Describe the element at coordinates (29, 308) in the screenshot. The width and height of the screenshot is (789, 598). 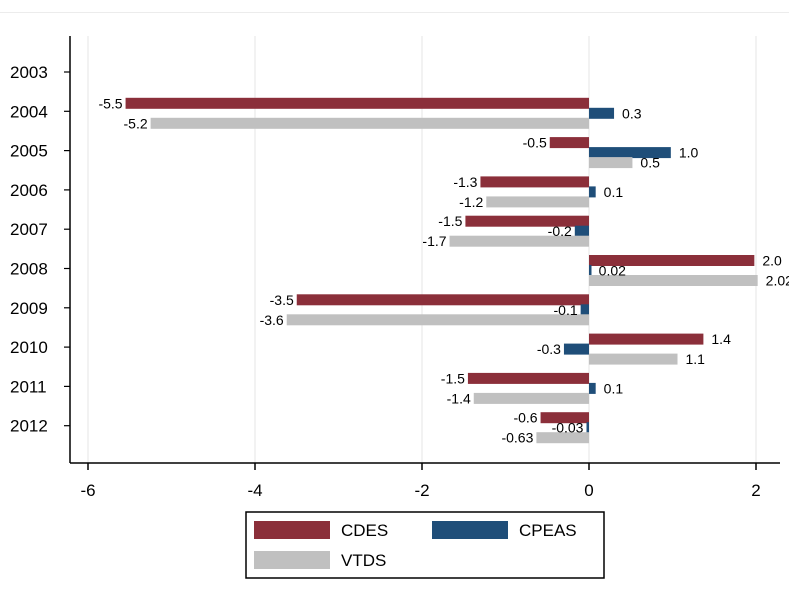
I see `category-label: 2009` at that location.